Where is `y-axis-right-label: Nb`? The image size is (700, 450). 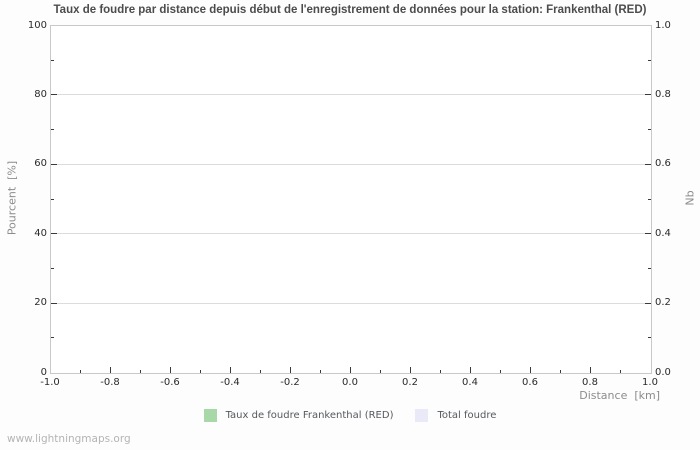 y-axis-right-label: Nb is located at coordinates (690, 198).